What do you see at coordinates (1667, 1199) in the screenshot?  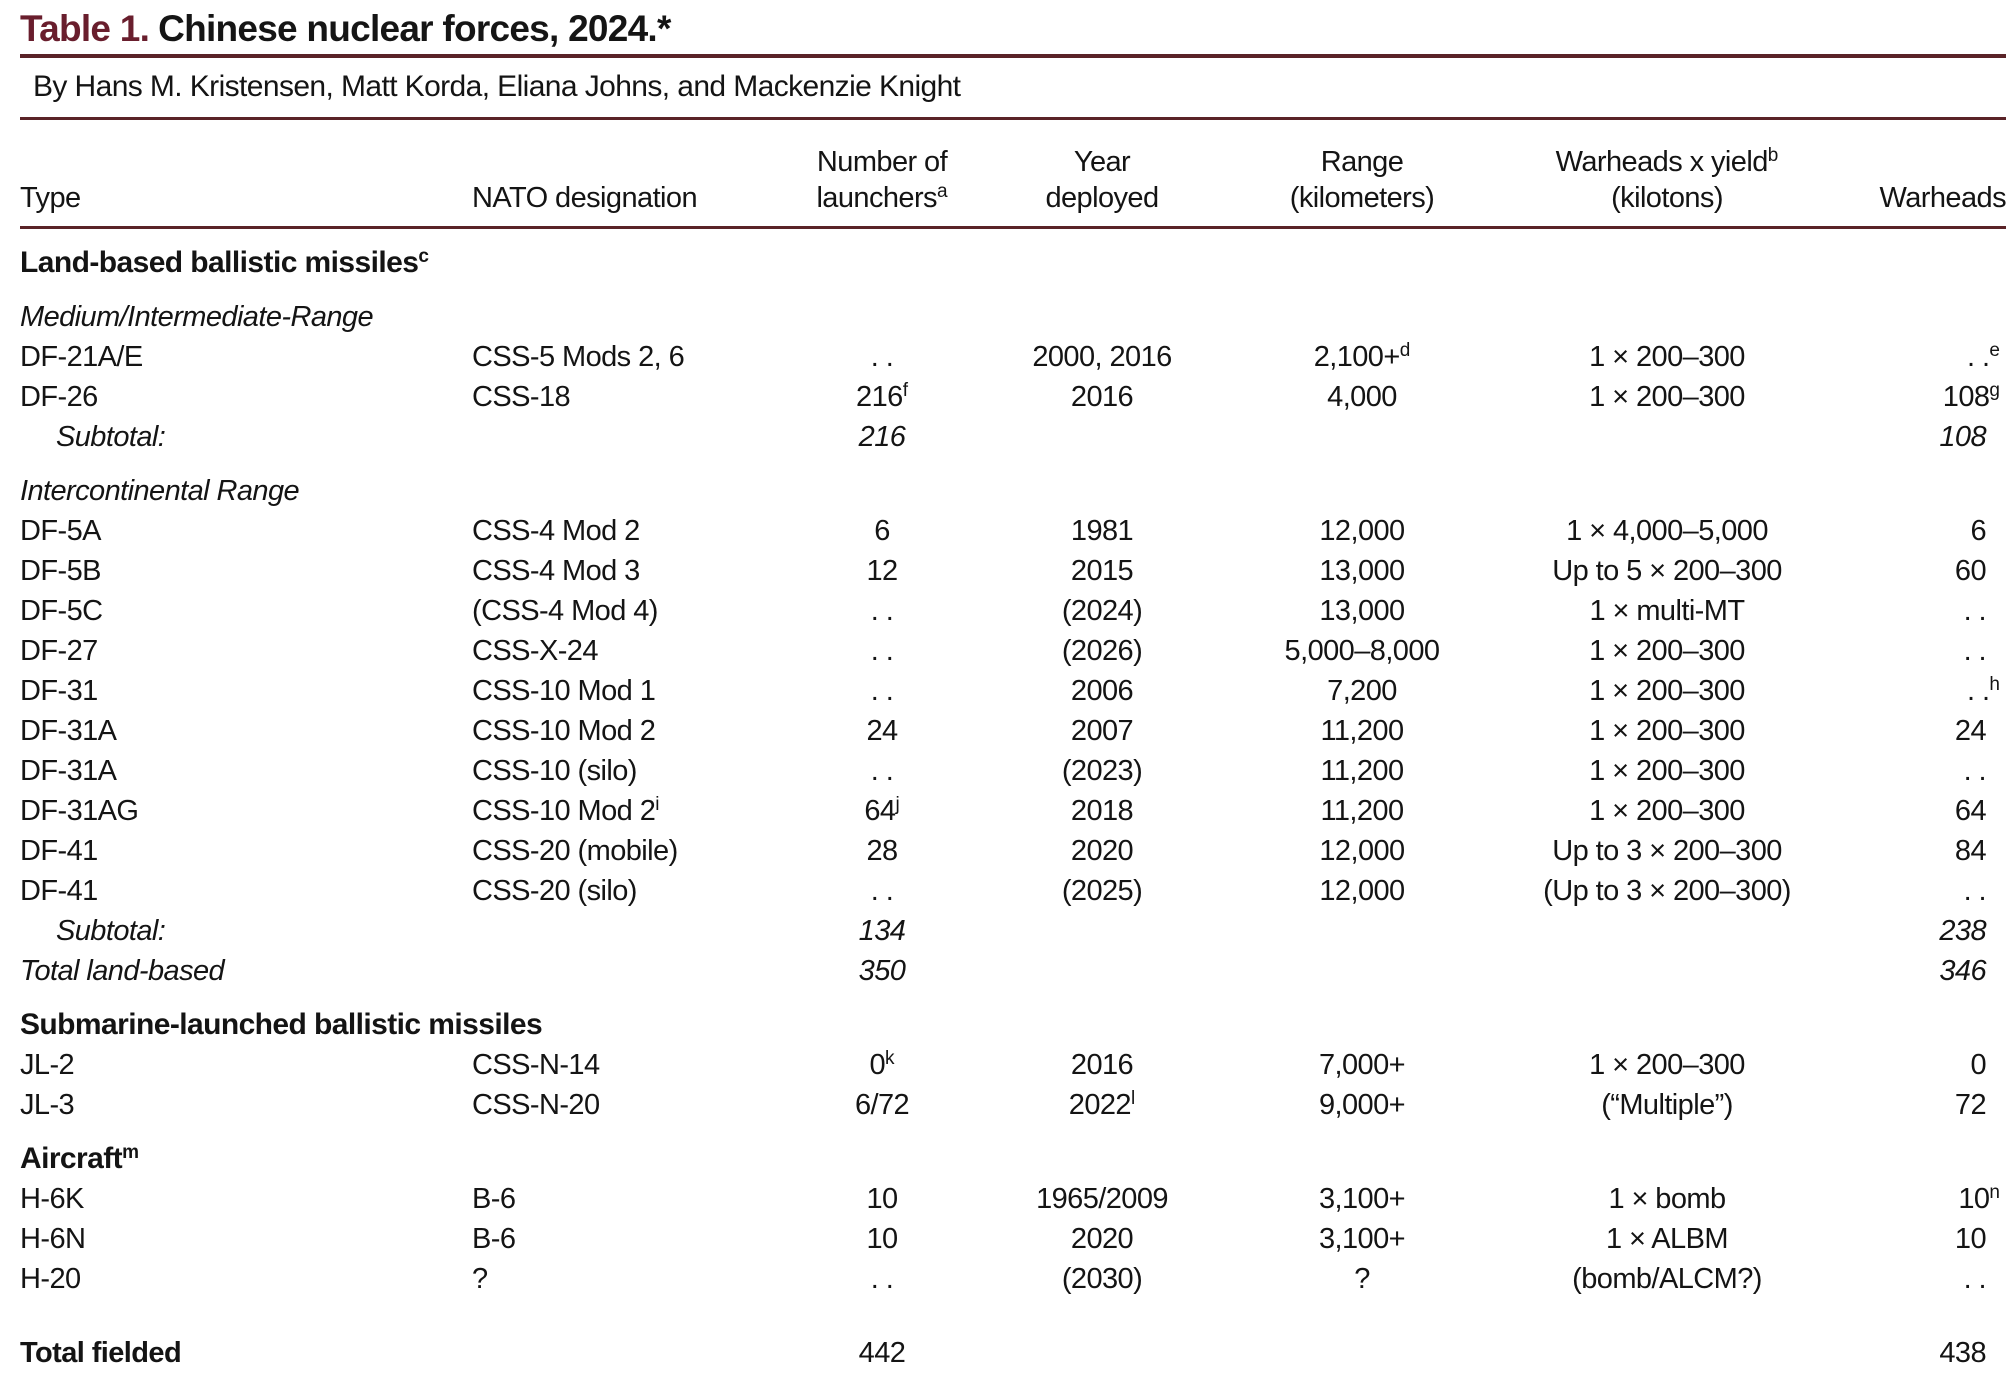 I see `cell-warheads-yield: 1 × bomb` at bounding box center [1667, 1199].